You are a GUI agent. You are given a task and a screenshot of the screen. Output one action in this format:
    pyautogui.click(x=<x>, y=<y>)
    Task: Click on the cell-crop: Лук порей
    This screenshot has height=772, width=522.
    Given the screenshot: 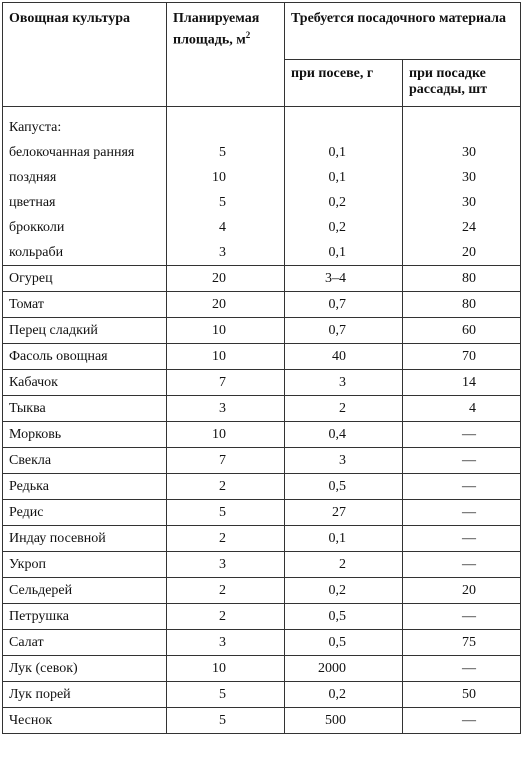 What is the action you would take?
    pyautogui.click(x=84, y=694)
    